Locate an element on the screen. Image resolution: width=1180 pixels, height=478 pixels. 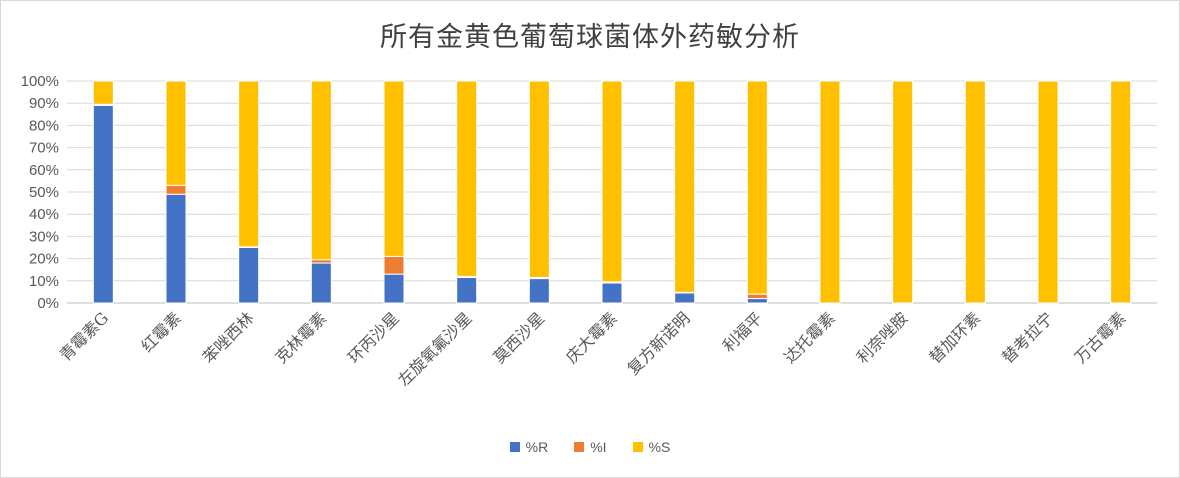
x-tick-label: 万古霉素 is located at coordinates (1100, 337).